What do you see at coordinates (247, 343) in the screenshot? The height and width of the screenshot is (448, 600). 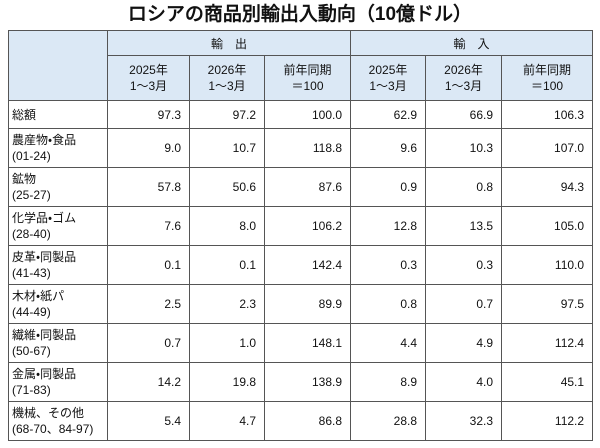 I see `cell-value: 1.0` at bounding box center [247, 343].